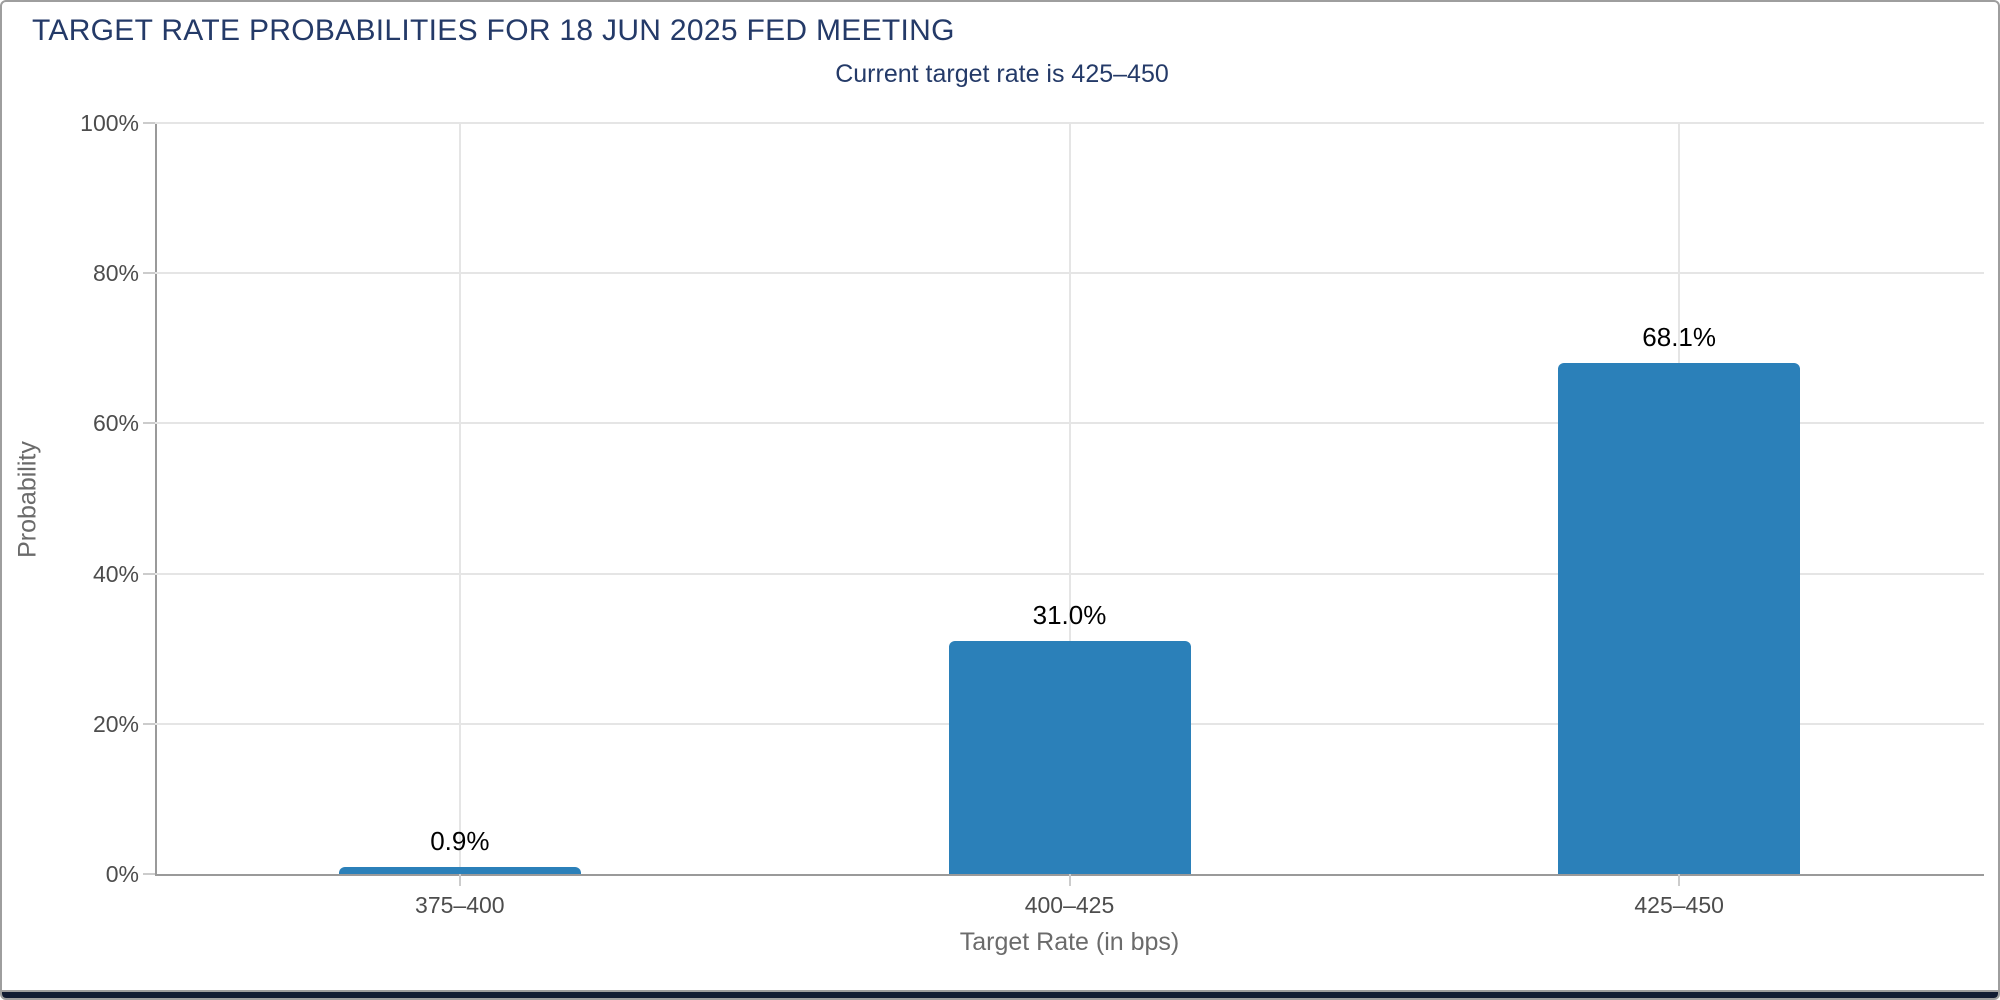 Image resolution: width=2000 pixels, height=1000 pixels. I want to click on x-axis-title: Target Rate (in bps), so click(1069, 942).